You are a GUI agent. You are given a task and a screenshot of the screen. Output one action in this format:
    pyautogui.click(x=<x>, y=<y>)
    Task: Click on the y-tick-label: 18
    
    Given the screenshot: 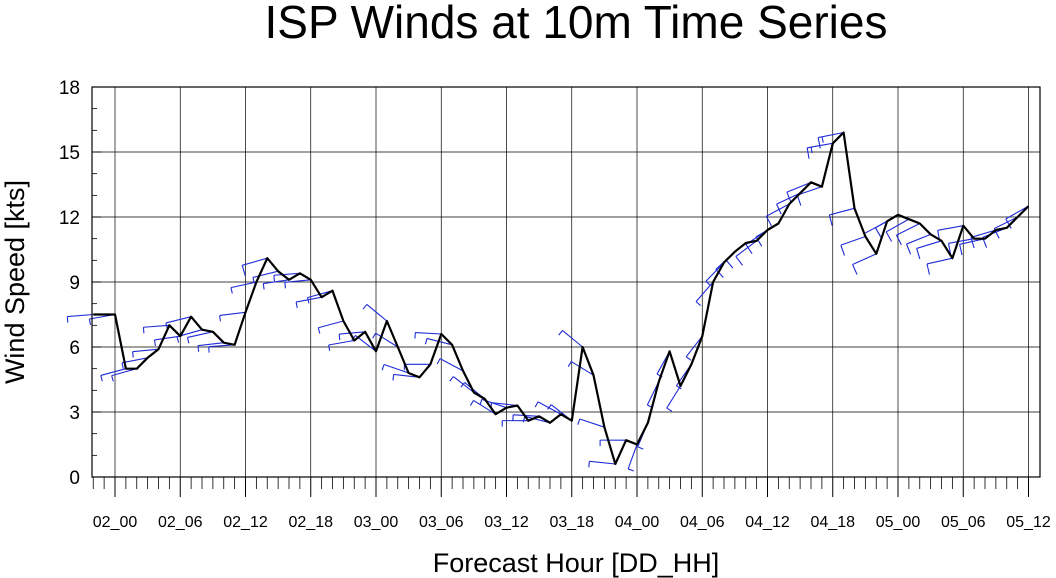 What is the action you would take?
    pyautogui.click(x=69, y=88)
    